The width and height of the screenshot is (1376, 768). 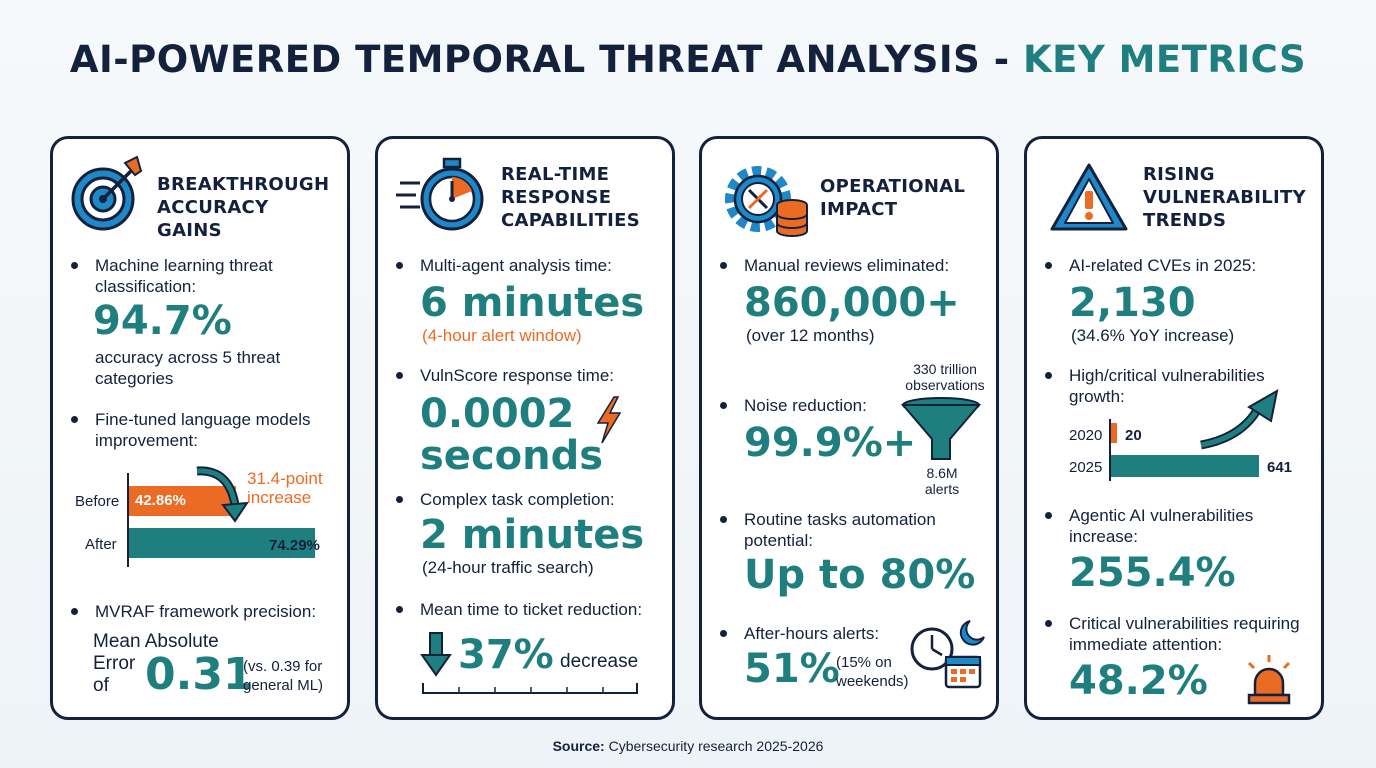 I want to click on metric-noise-reduction: Noise reduction:, so click(x=855, y=405).